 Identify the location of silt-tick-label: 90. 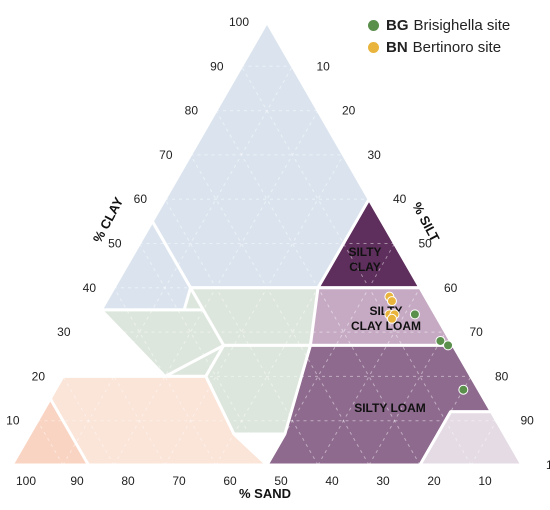
(528, 421).